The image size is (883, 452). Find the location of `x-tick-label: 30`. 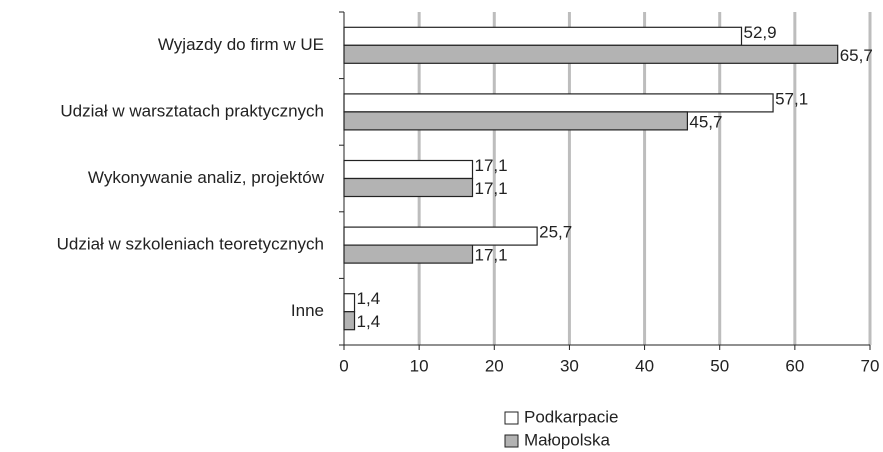

x-tick-label: 30 is located at coordinates (569, 365).